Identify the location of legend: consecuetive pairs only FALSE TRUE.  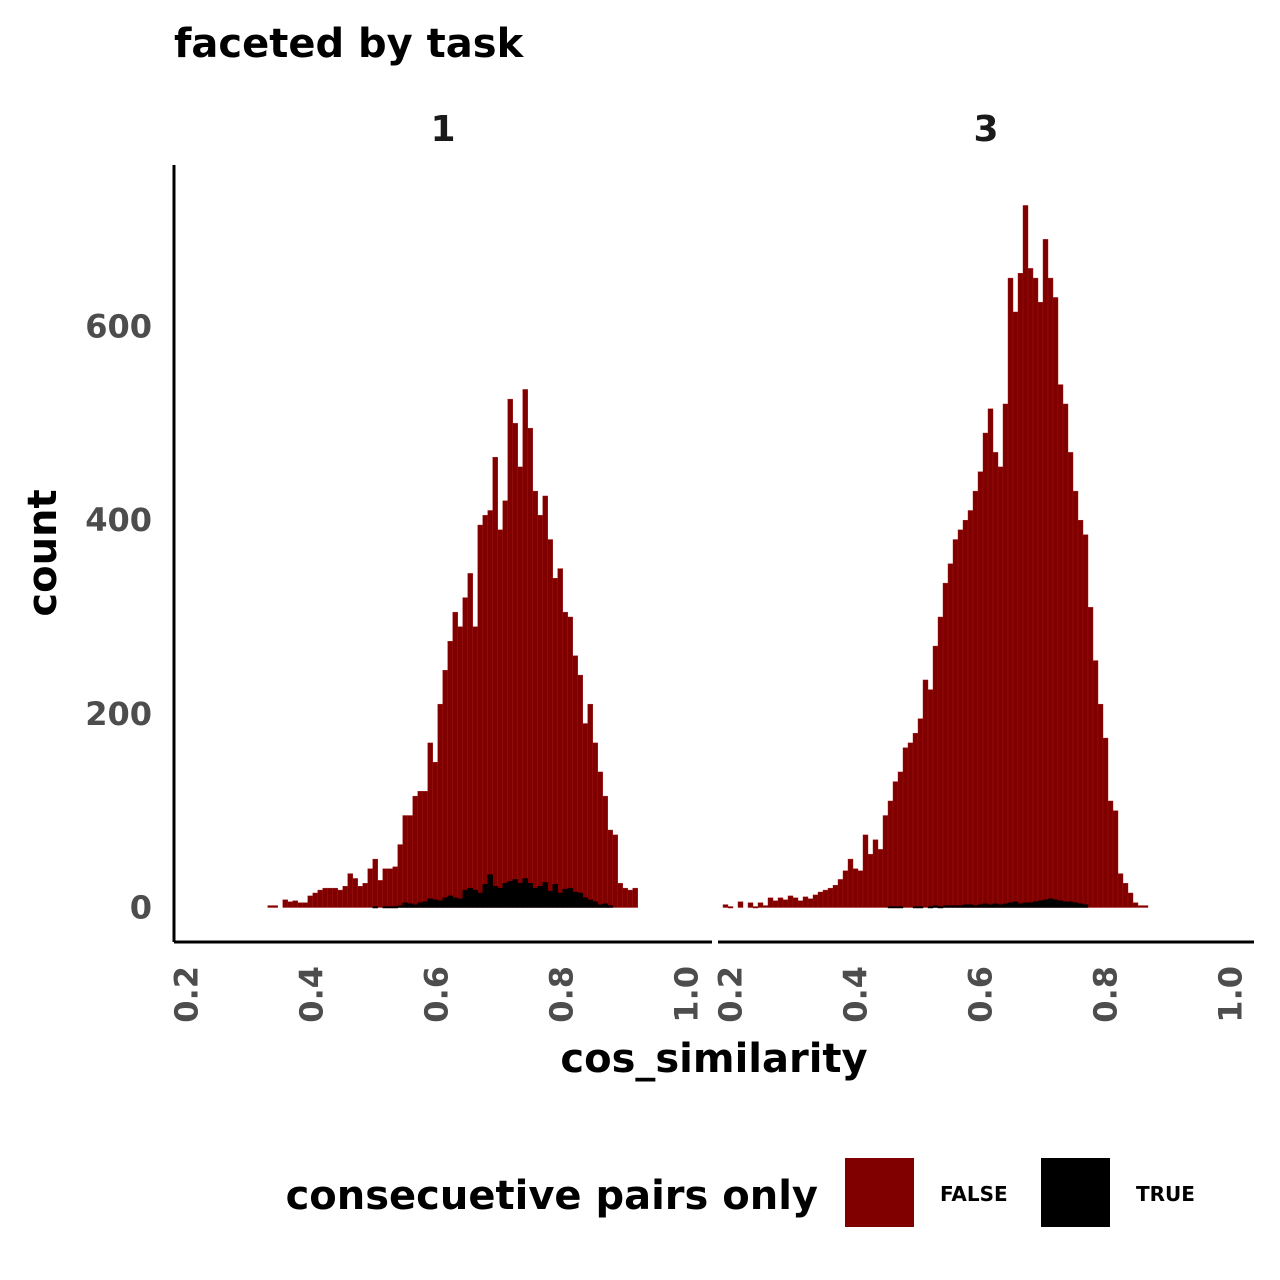
(740, 1192).